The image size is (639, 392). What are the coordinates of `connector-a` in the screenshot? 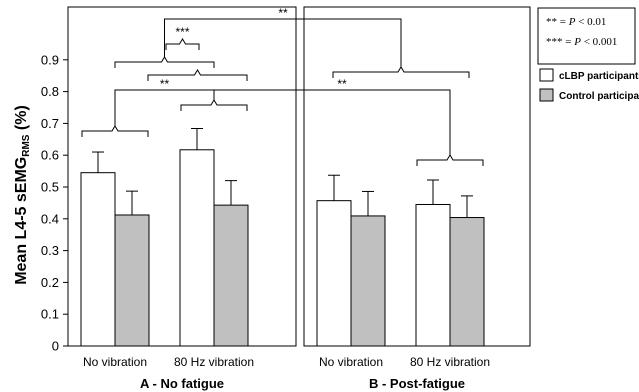 It's located at (164, 107).